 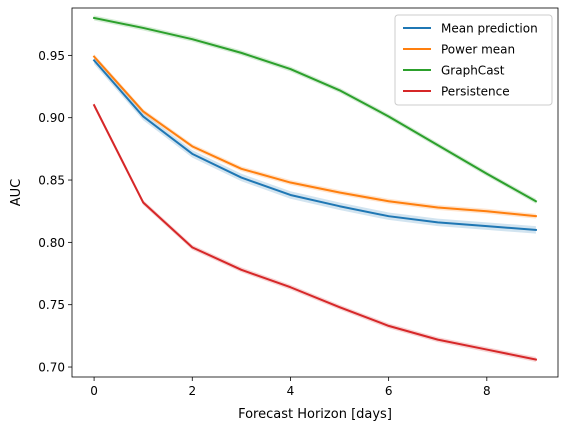 I want to click on legend-label-0: Mean prediction, so click(x=489, y=29).